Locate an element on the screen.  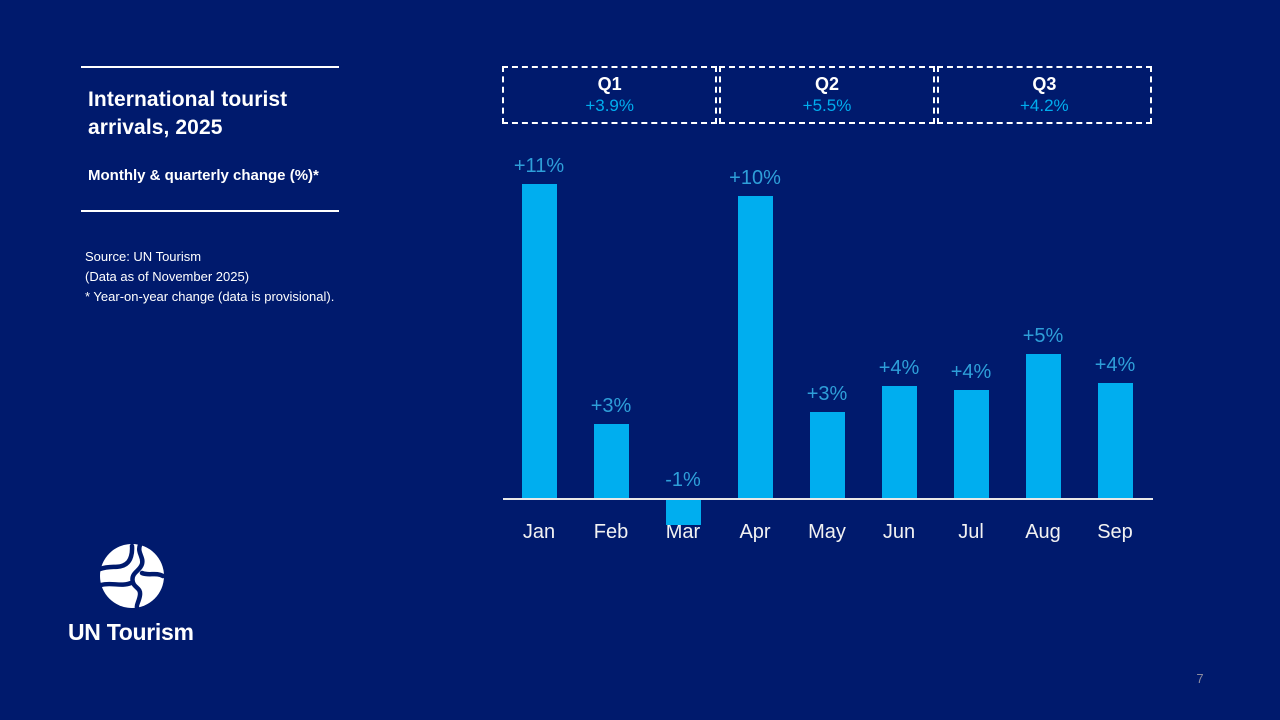
value-label-aug: +5% is located at coordinates (1043, 336).